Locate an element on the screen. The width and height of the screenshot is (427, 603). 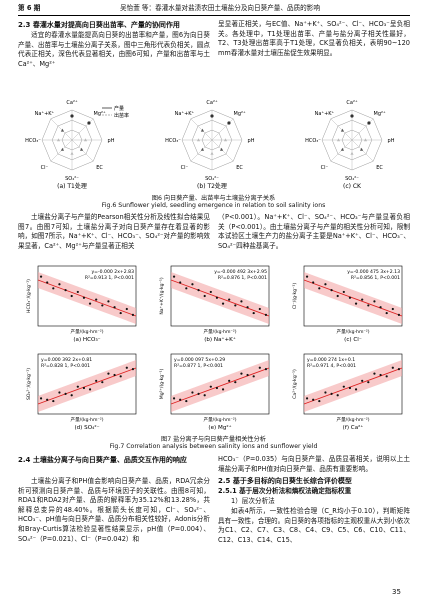
panel-label: (b) T2处理 is located at coordinates (212, 186).